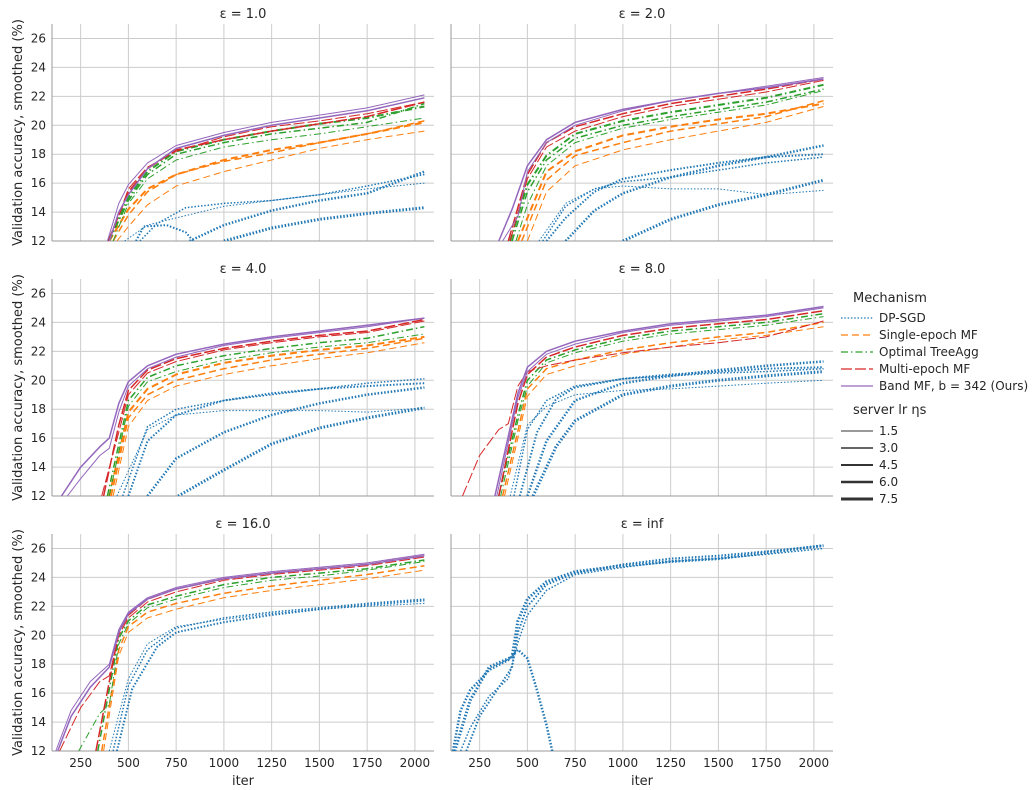 The height and width of the screenshot is (790, 1034). Describe the element at coordinates (243, 269) in the screenshot. I see `panel-title: ε = 4.0` at that location.